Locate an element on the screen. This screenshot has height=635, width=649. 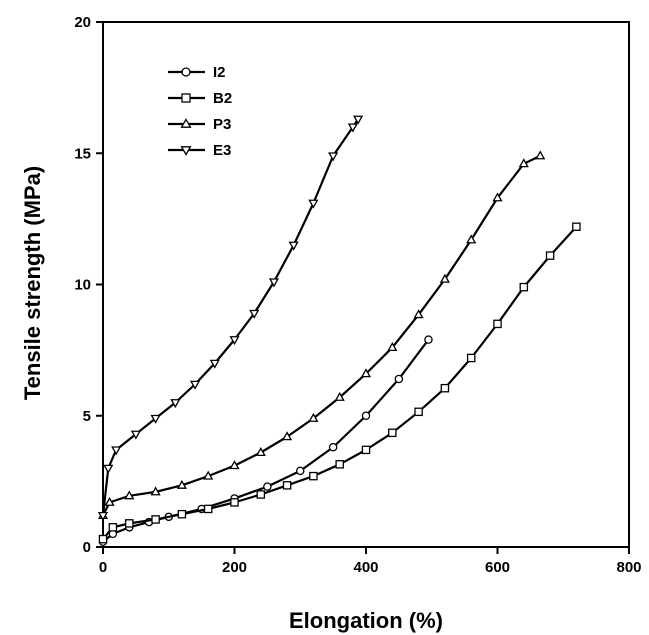
y-tick-label: 15 is located at coordinates (82, 153).